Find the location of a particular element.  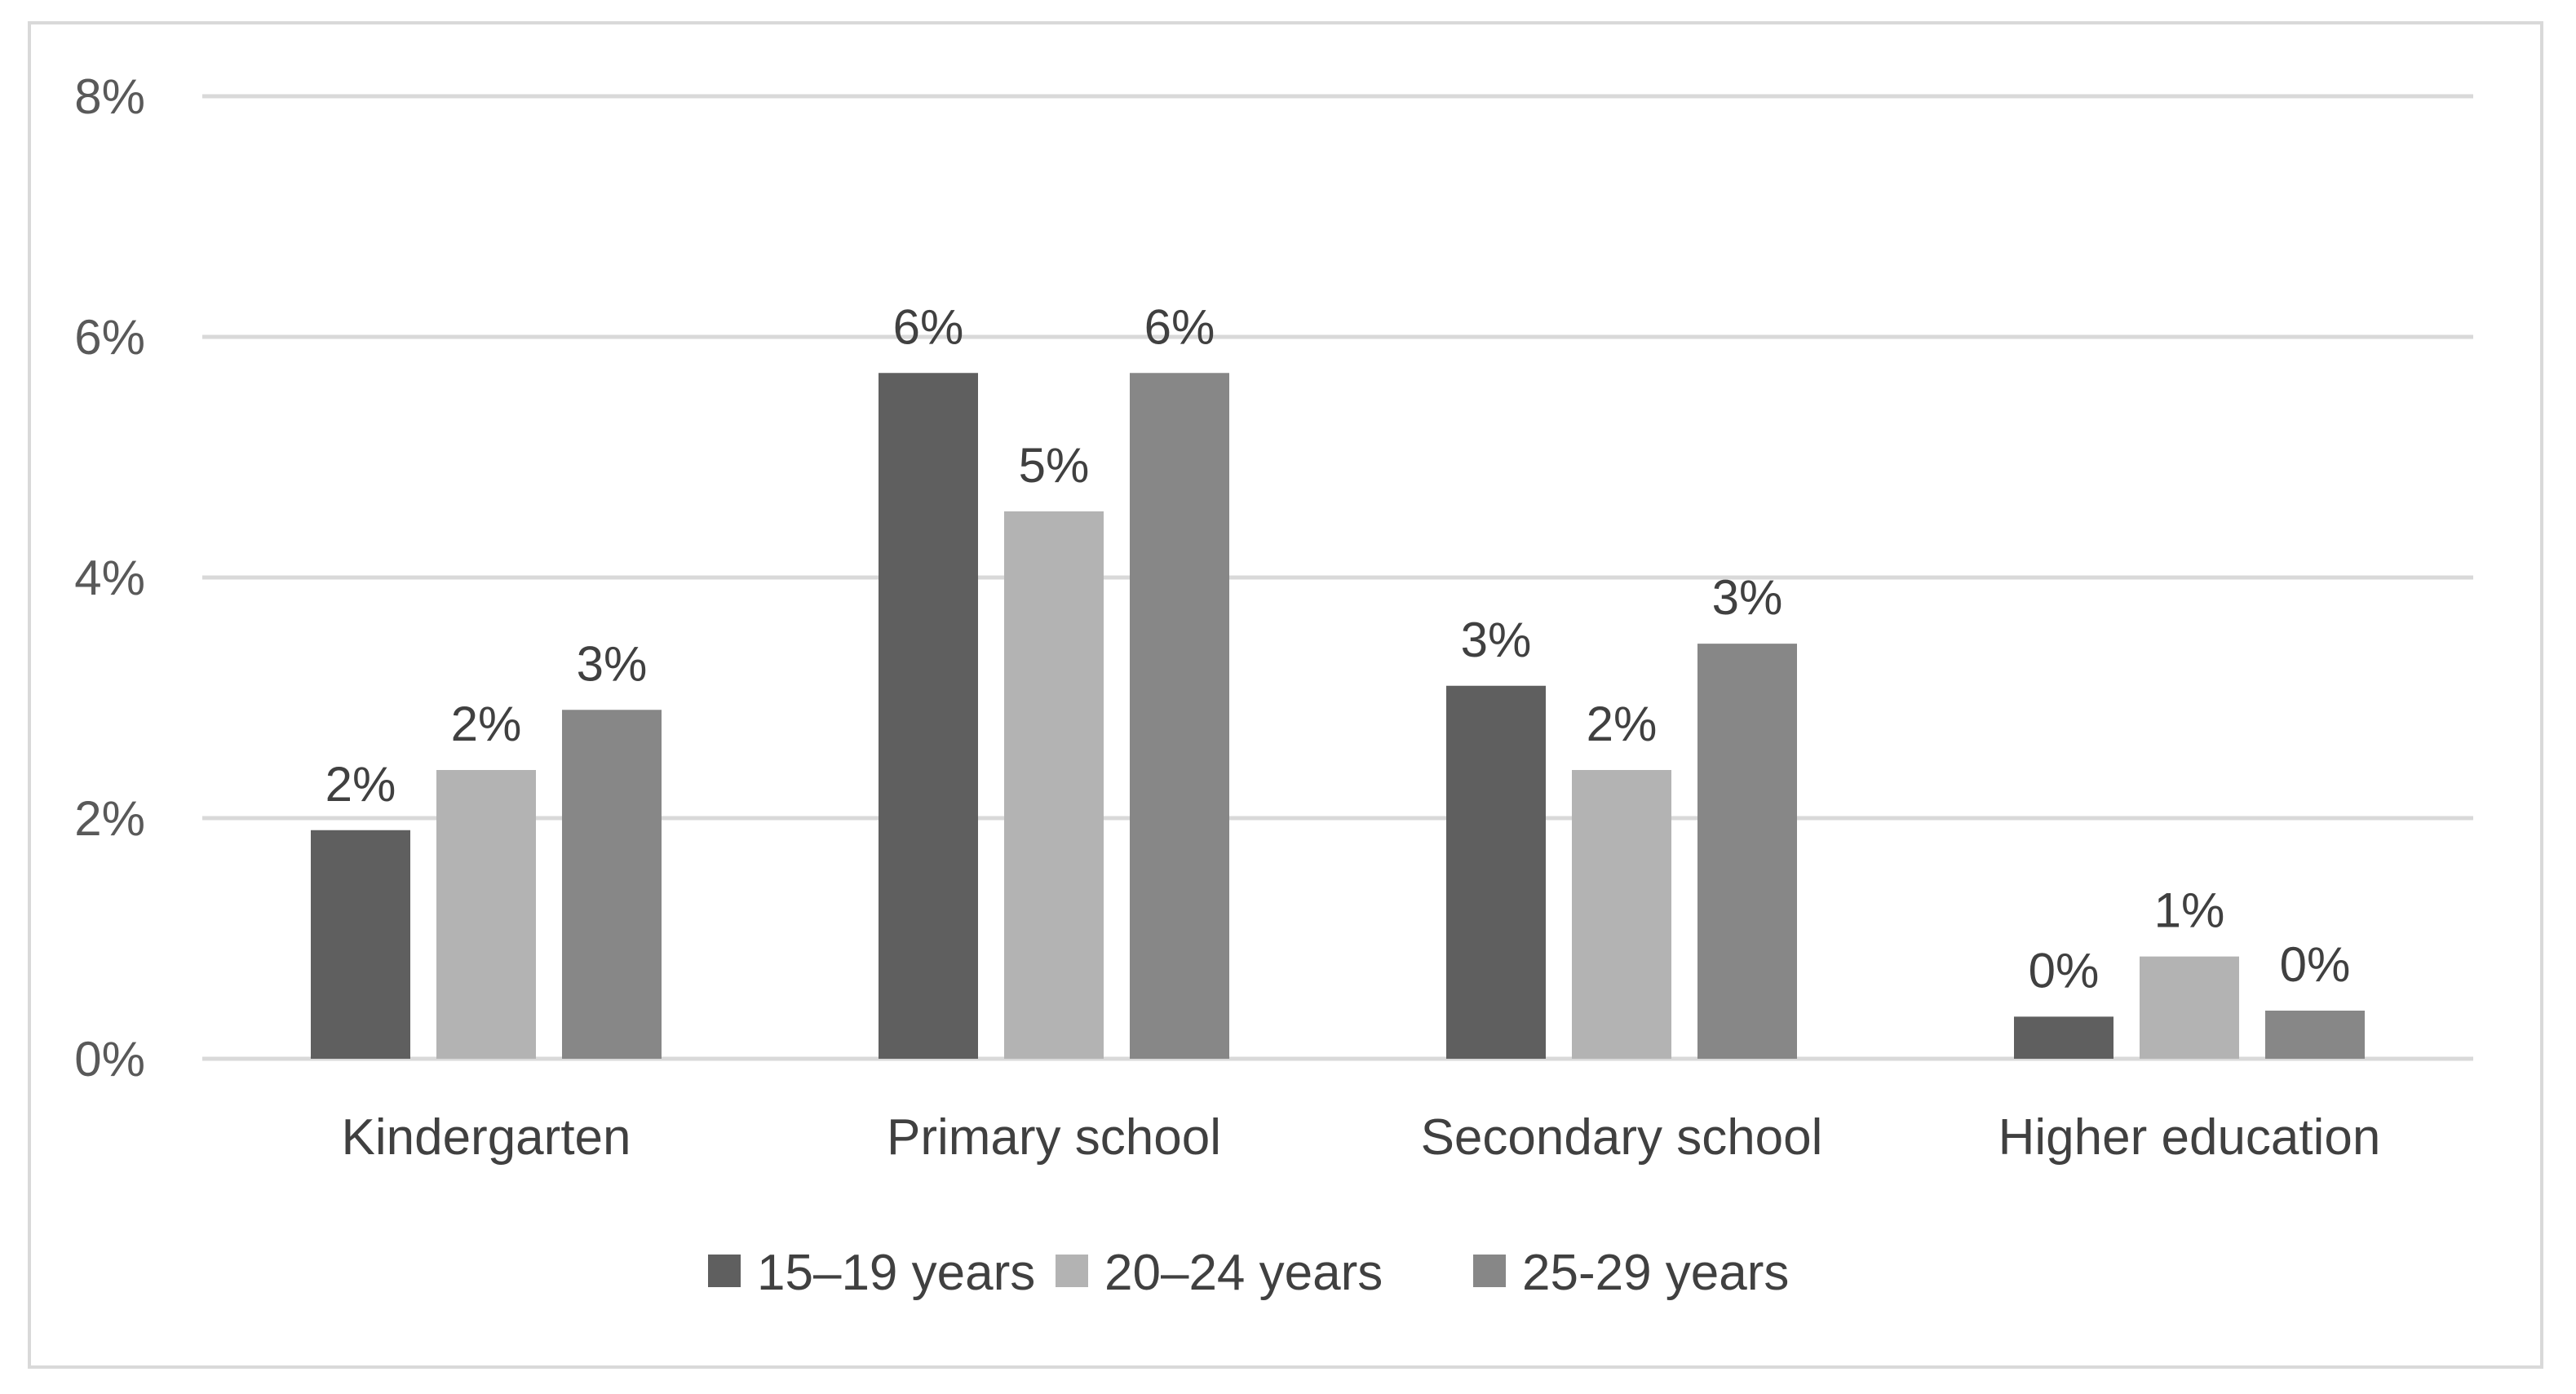

bar-15-19-years-higher-education is located at coordinates (2063, 1037).